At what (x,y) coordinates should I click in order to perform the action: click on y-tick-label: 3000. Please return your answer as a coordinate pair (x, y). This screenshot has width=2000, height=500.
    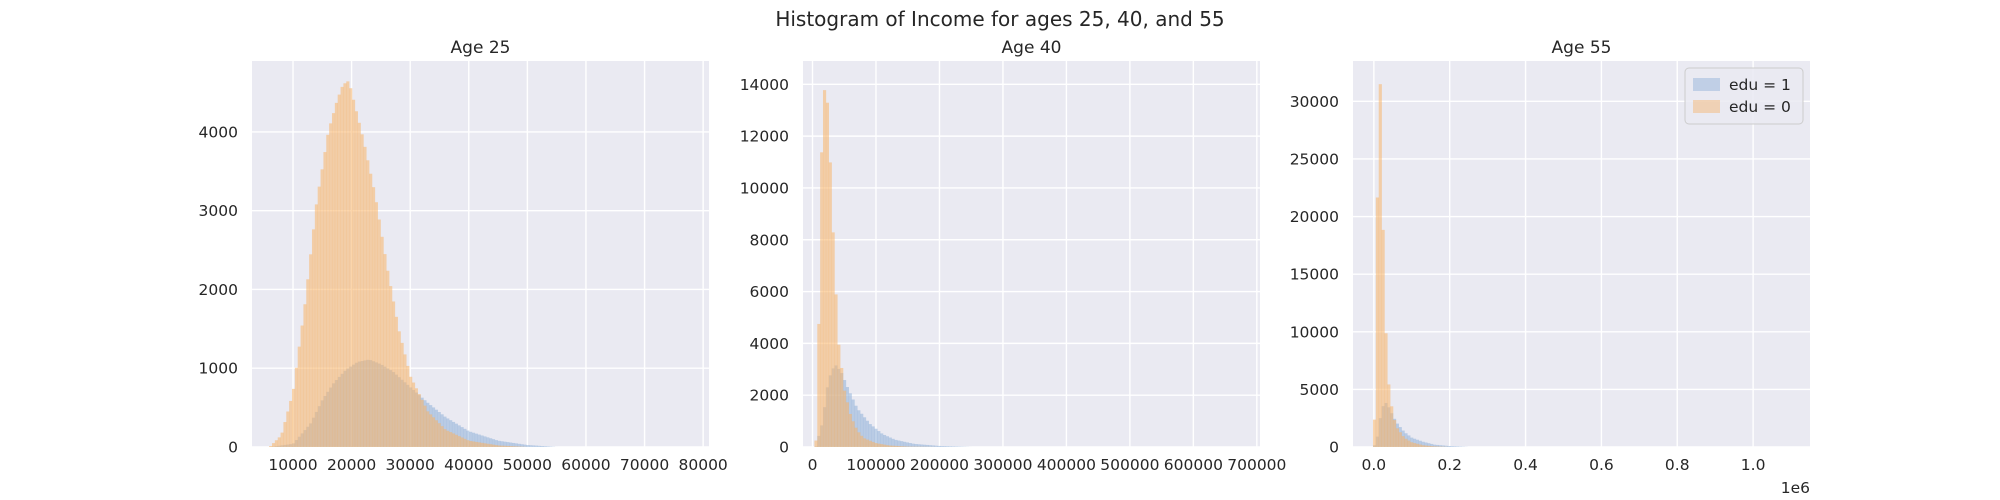
    Looking at the image, I should click on (218, 211).